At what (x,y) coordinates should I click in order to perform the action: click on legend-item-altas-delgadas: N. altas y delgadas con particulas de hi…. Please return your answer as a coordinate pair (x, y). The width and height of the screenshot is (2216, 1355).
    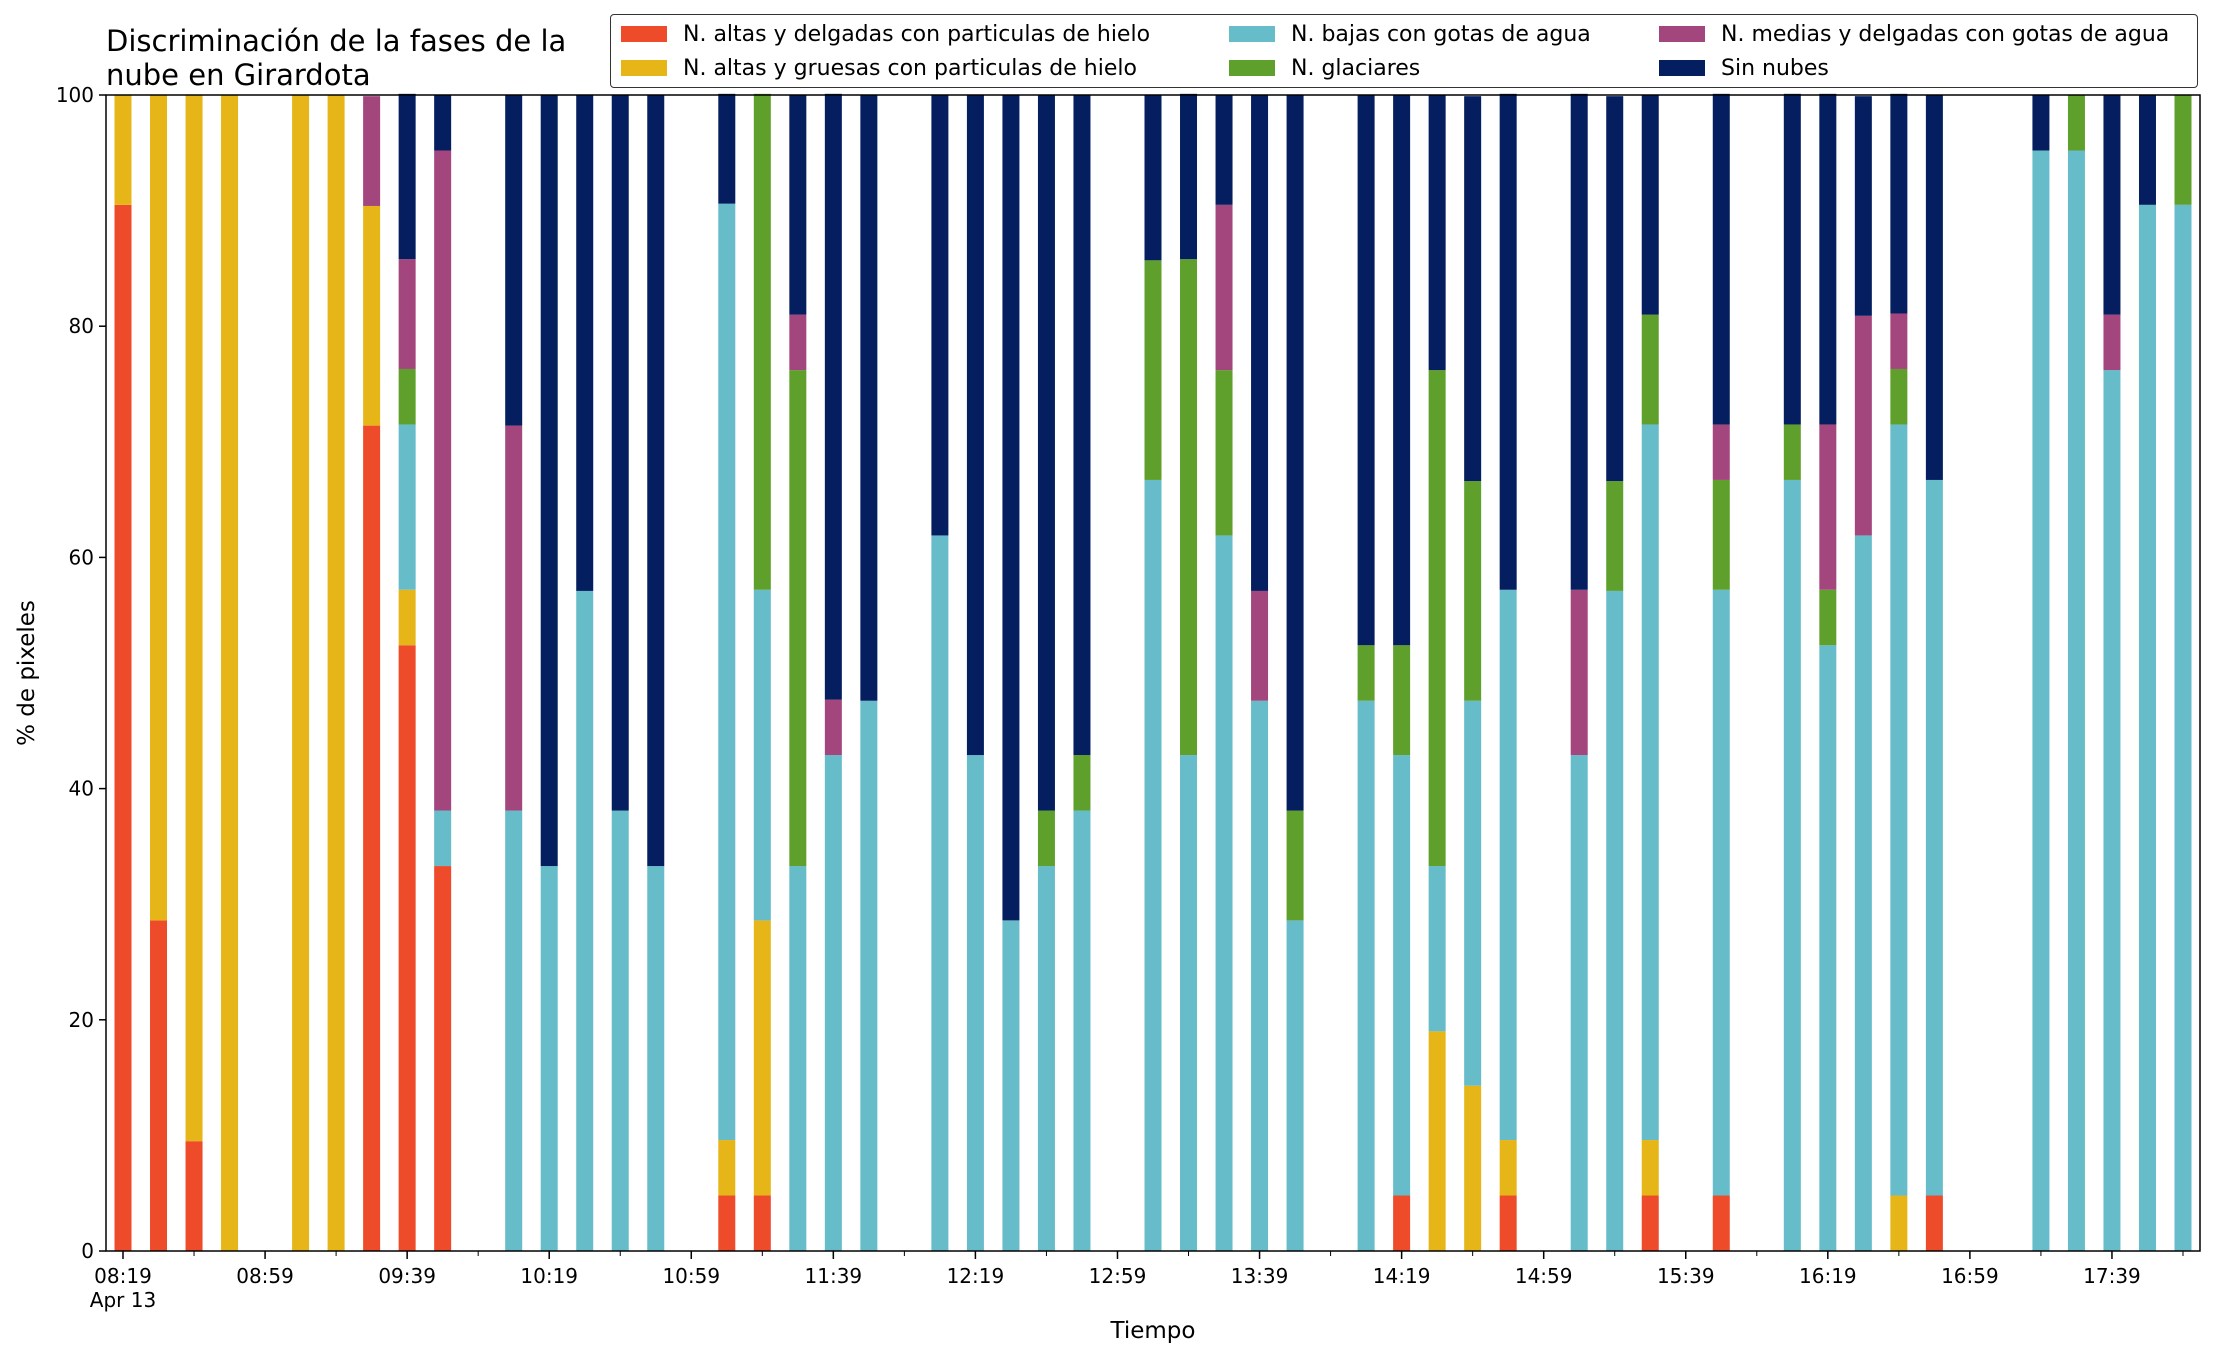
    Looking at the image, I should click on (885, 34).